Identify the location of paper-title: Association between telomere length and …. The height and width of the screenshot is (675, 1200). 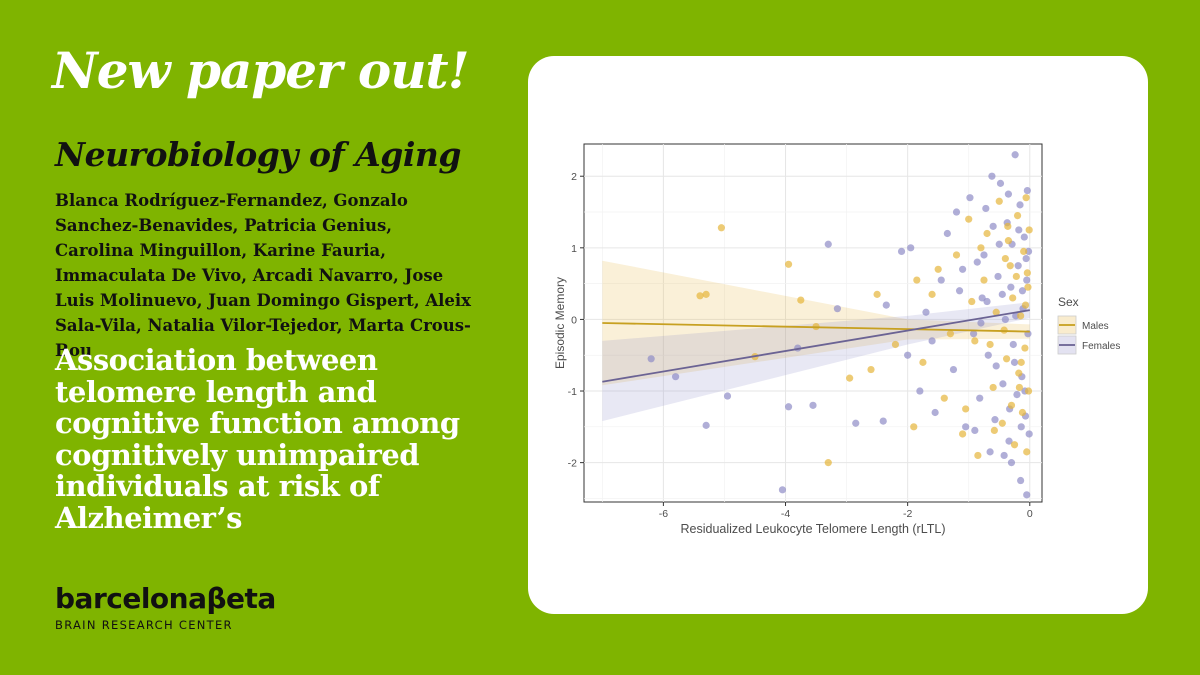
(257, 439).